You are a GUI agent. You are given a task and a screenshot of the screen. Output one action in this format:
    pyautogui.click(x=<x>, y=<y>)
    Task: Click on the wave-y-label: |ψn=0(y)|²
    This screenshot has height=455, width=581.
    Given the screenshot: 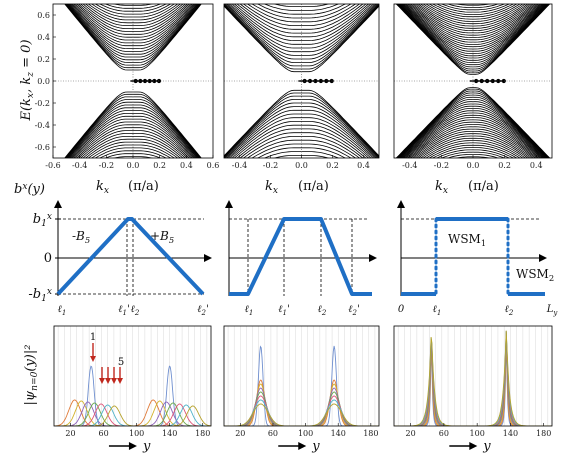 What is the action you would take?
    pyautogui.click(x=31, y=375)
    